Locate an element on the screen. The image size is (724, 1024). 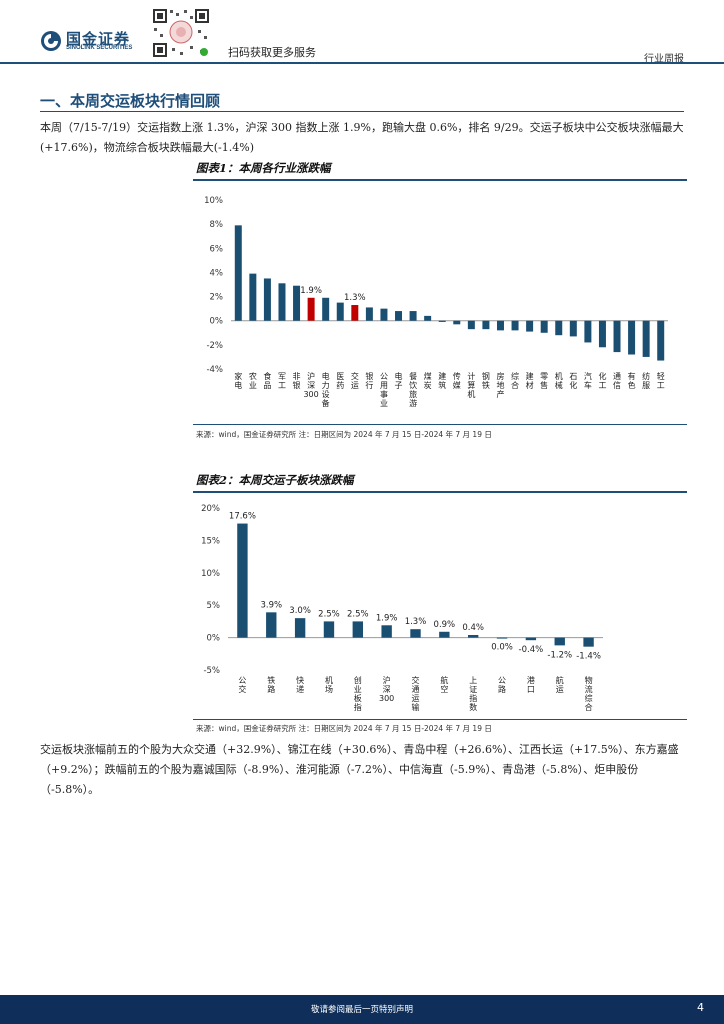
category-label-航空: 航空 is located at coordinates (444, 684).